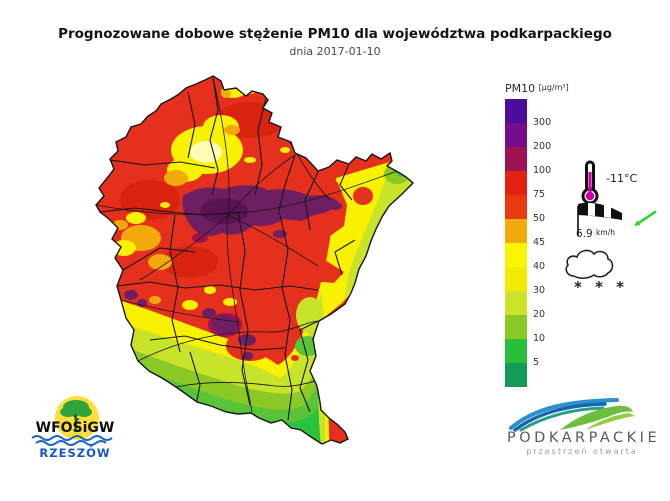 The height and width of the screenshot is (501, 670). I want to click on legend-bar: 300 200 100 75 50 45 40 30 20 10 5, so click(528, 243).